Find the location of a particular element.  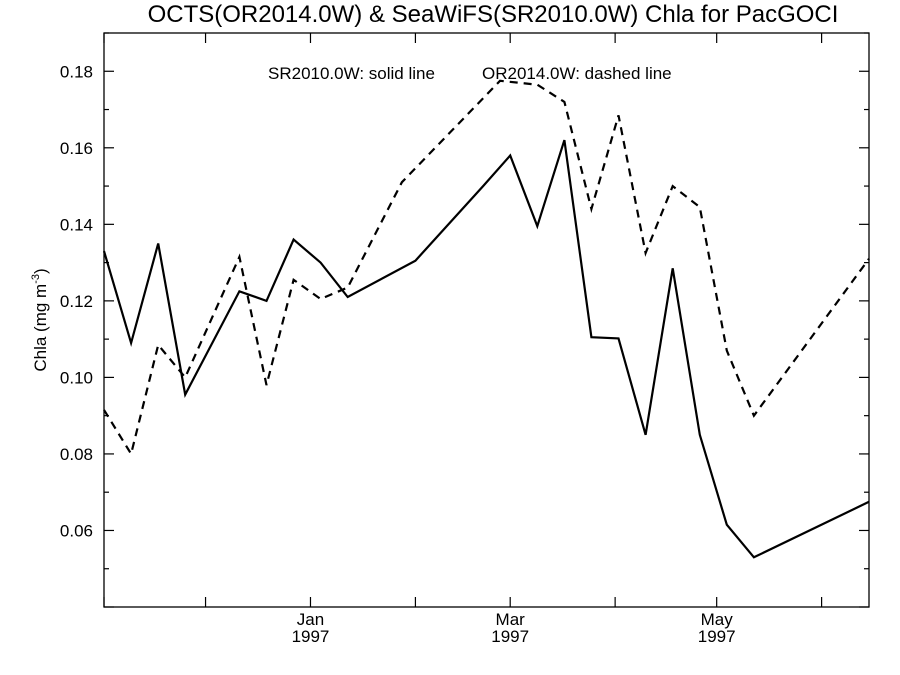

y-tick-label: 0.18 is located at coordinates (76, 71).